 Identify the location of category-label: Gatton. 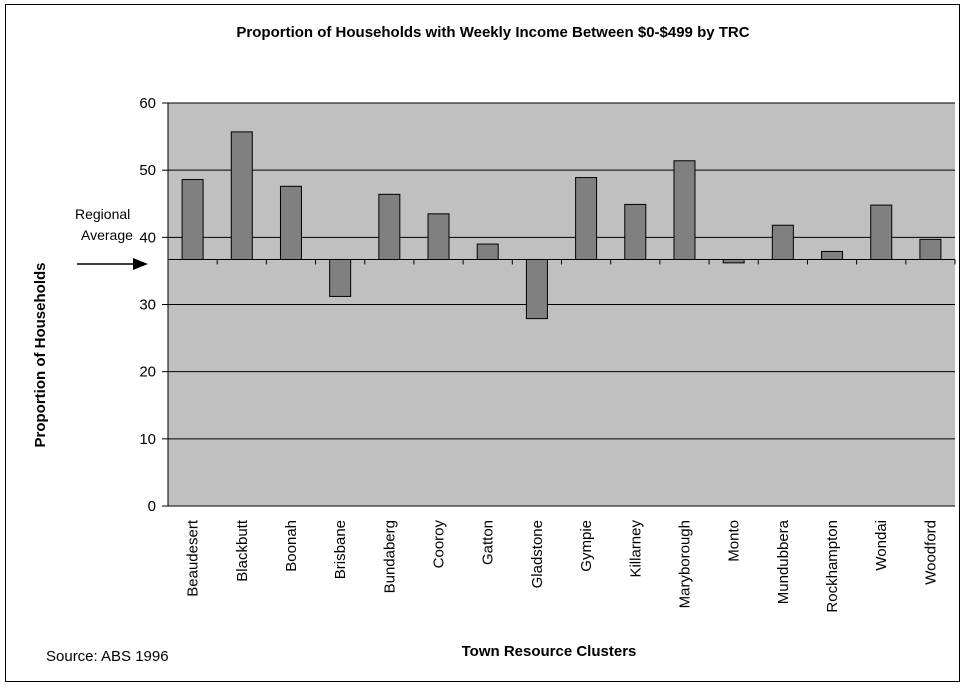
(488, 542).